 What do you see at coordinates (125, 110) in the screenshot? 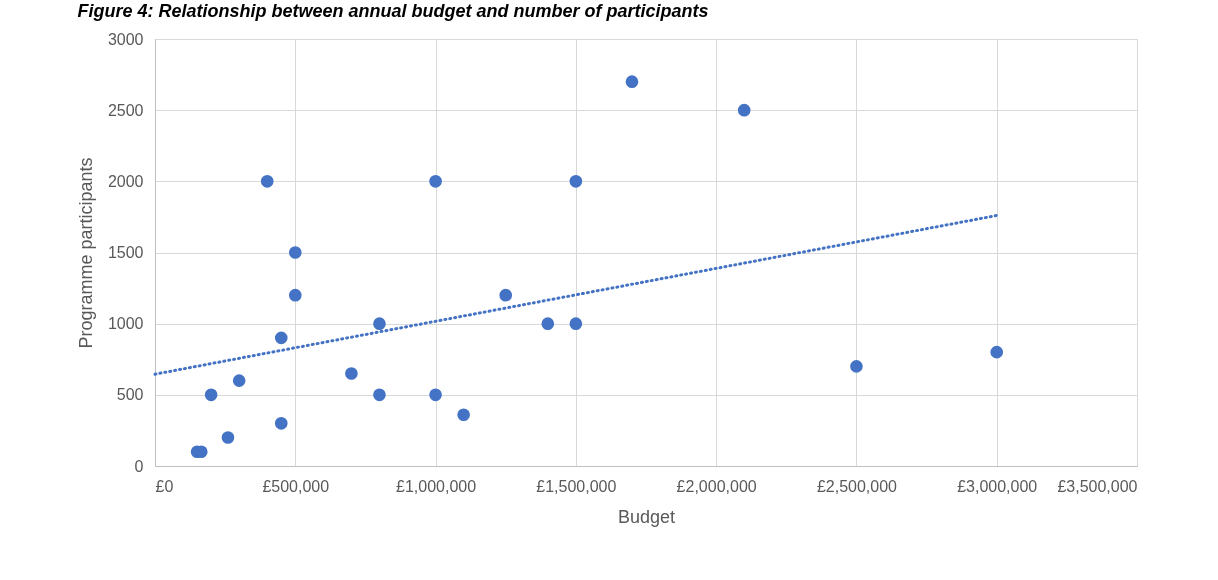
I see `y-tick-label: 2500` at bounding box center [125, 110].